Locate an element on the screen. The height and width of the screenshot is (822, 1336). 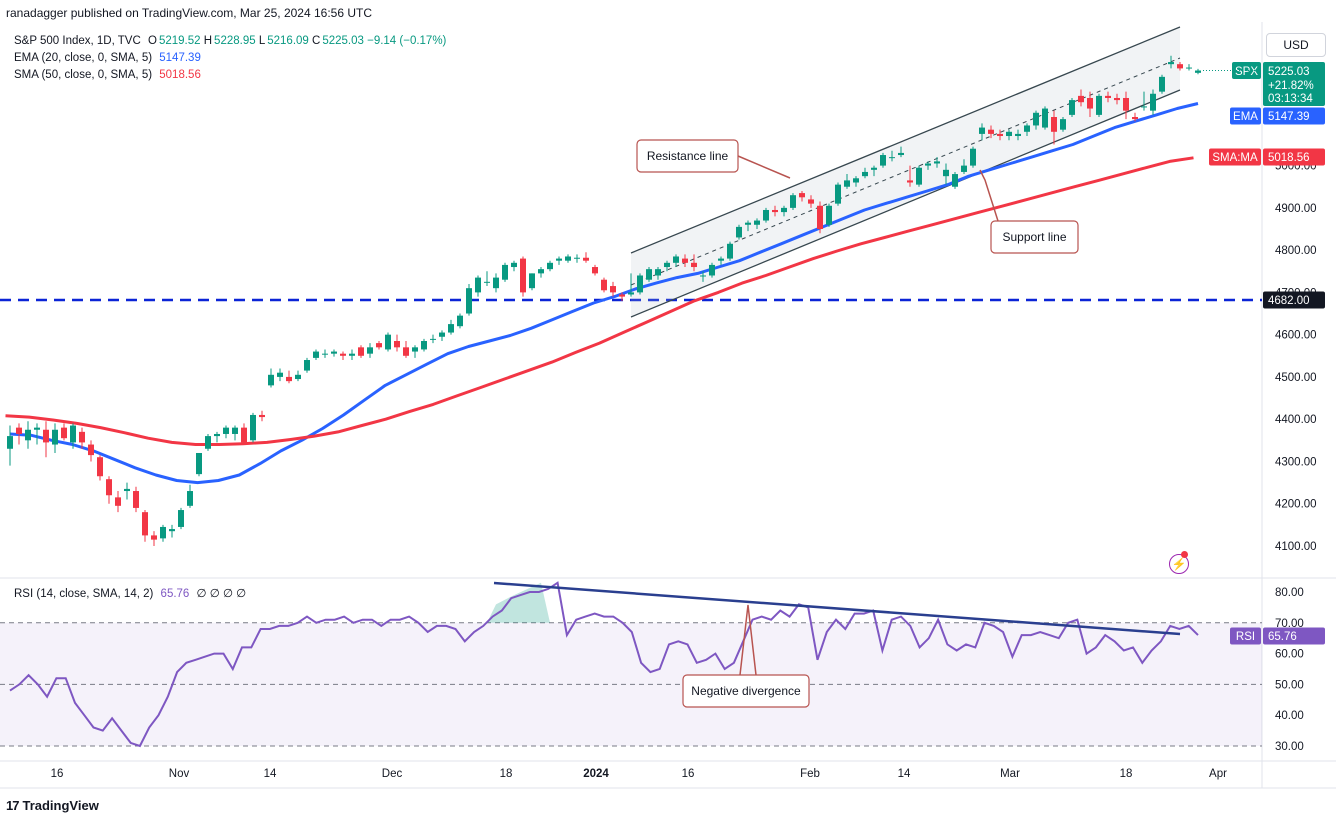
alert-bolt-icon: ⚡ is located at coordinates (1179, 564).